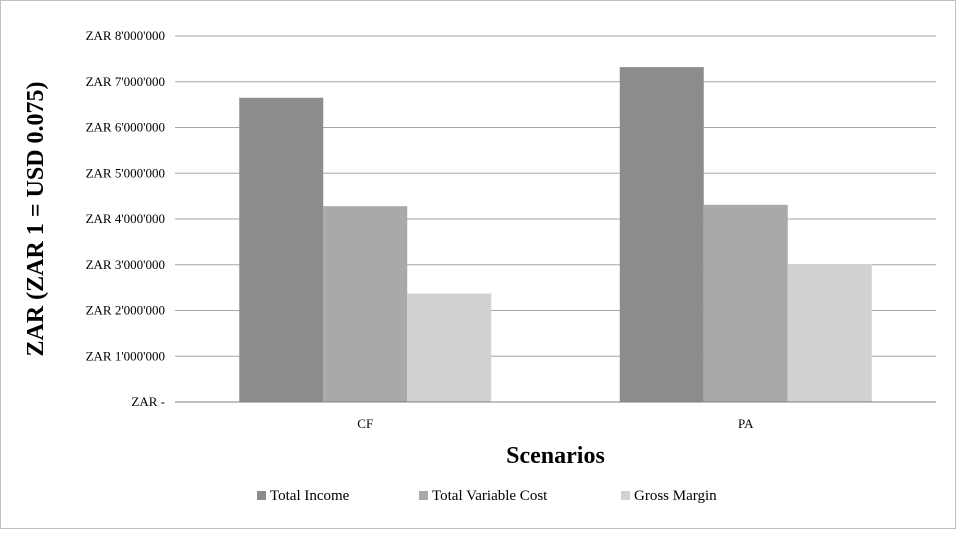 The width and height of the screenshot is (956, 535). What do you see at coordinates (661, 235) in the screenshot?
I see `bar-pa-total-income` at bounding box center [661, 235].